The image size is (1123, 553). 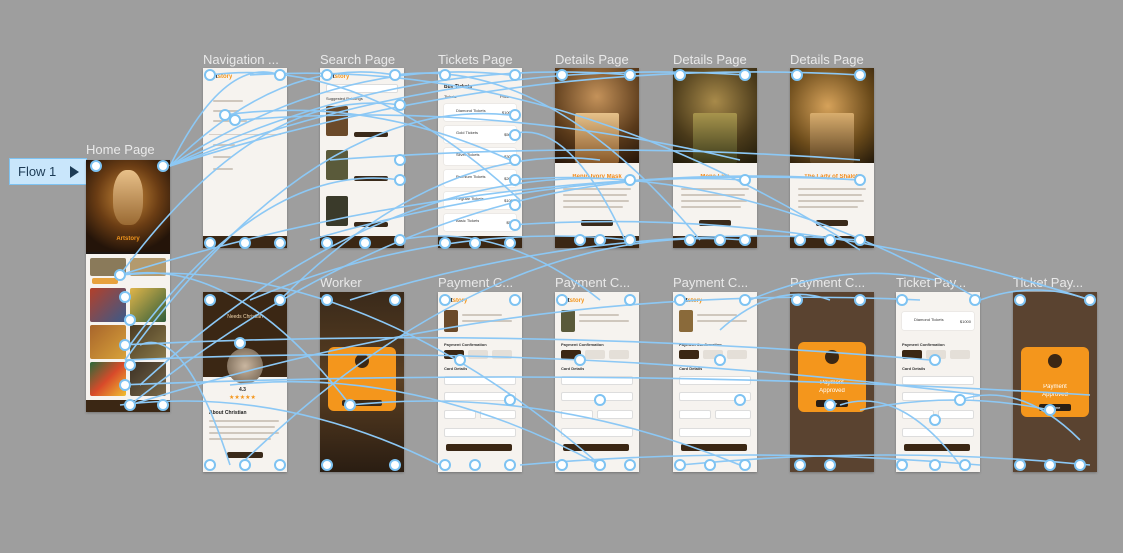 I want to click on frame-ticket-pay-2: Payment Approved Home, so click(x=1055, y=382).